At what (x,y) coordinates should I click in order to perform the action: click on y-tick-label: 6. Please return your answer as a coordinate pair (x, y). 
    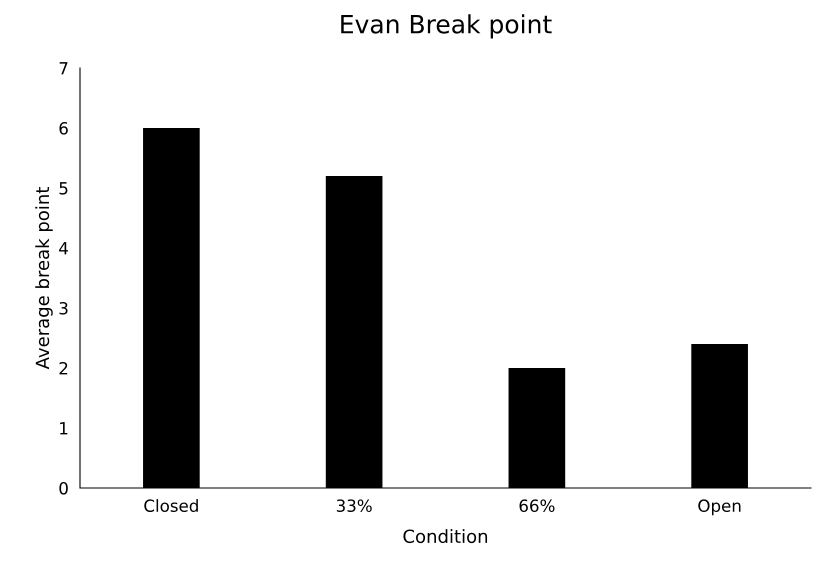
    Looking at the image, I should click on (63, 128).